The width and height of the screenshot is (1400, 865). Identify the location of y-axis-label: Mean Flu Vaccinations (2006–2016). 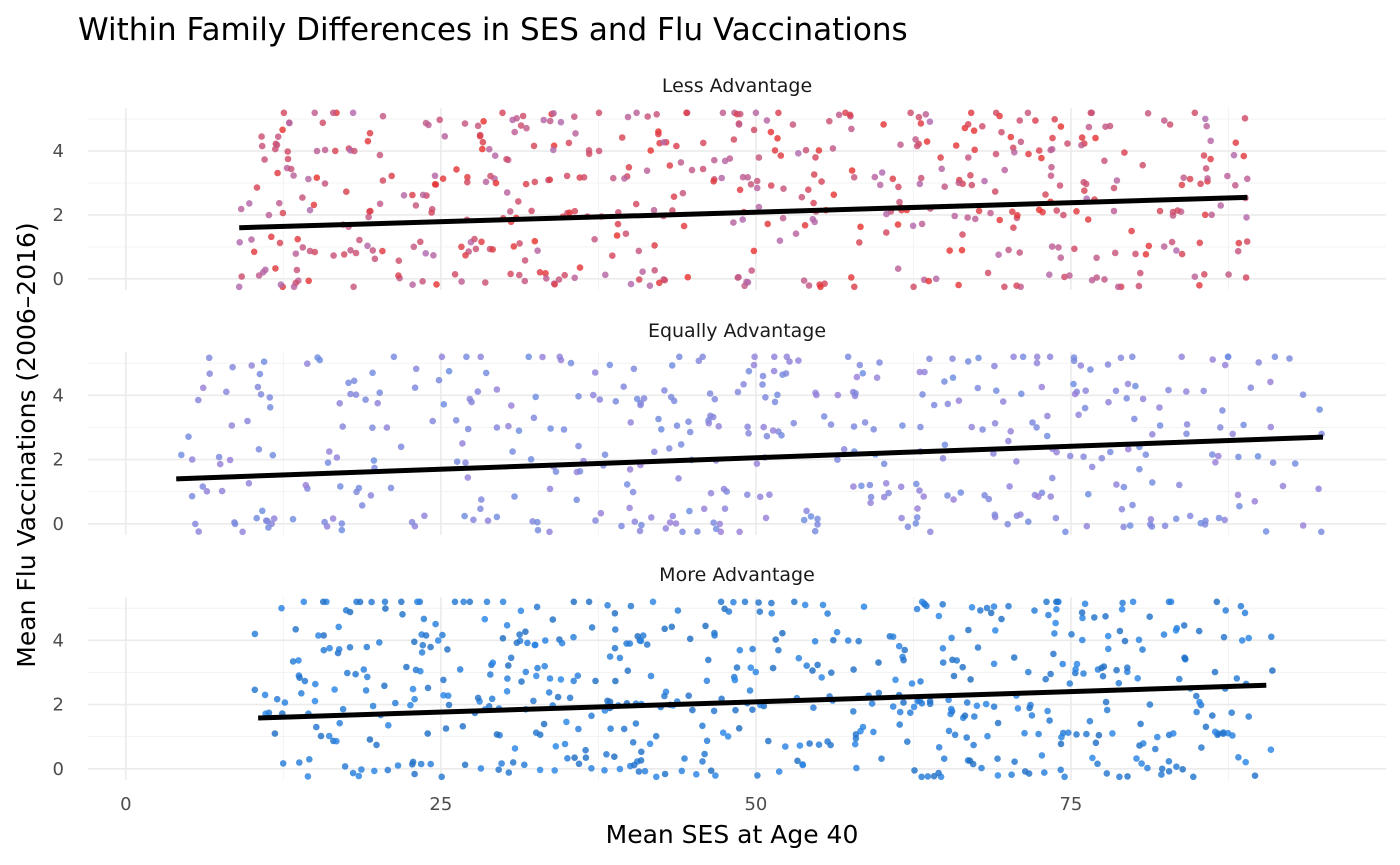
(26, 444).